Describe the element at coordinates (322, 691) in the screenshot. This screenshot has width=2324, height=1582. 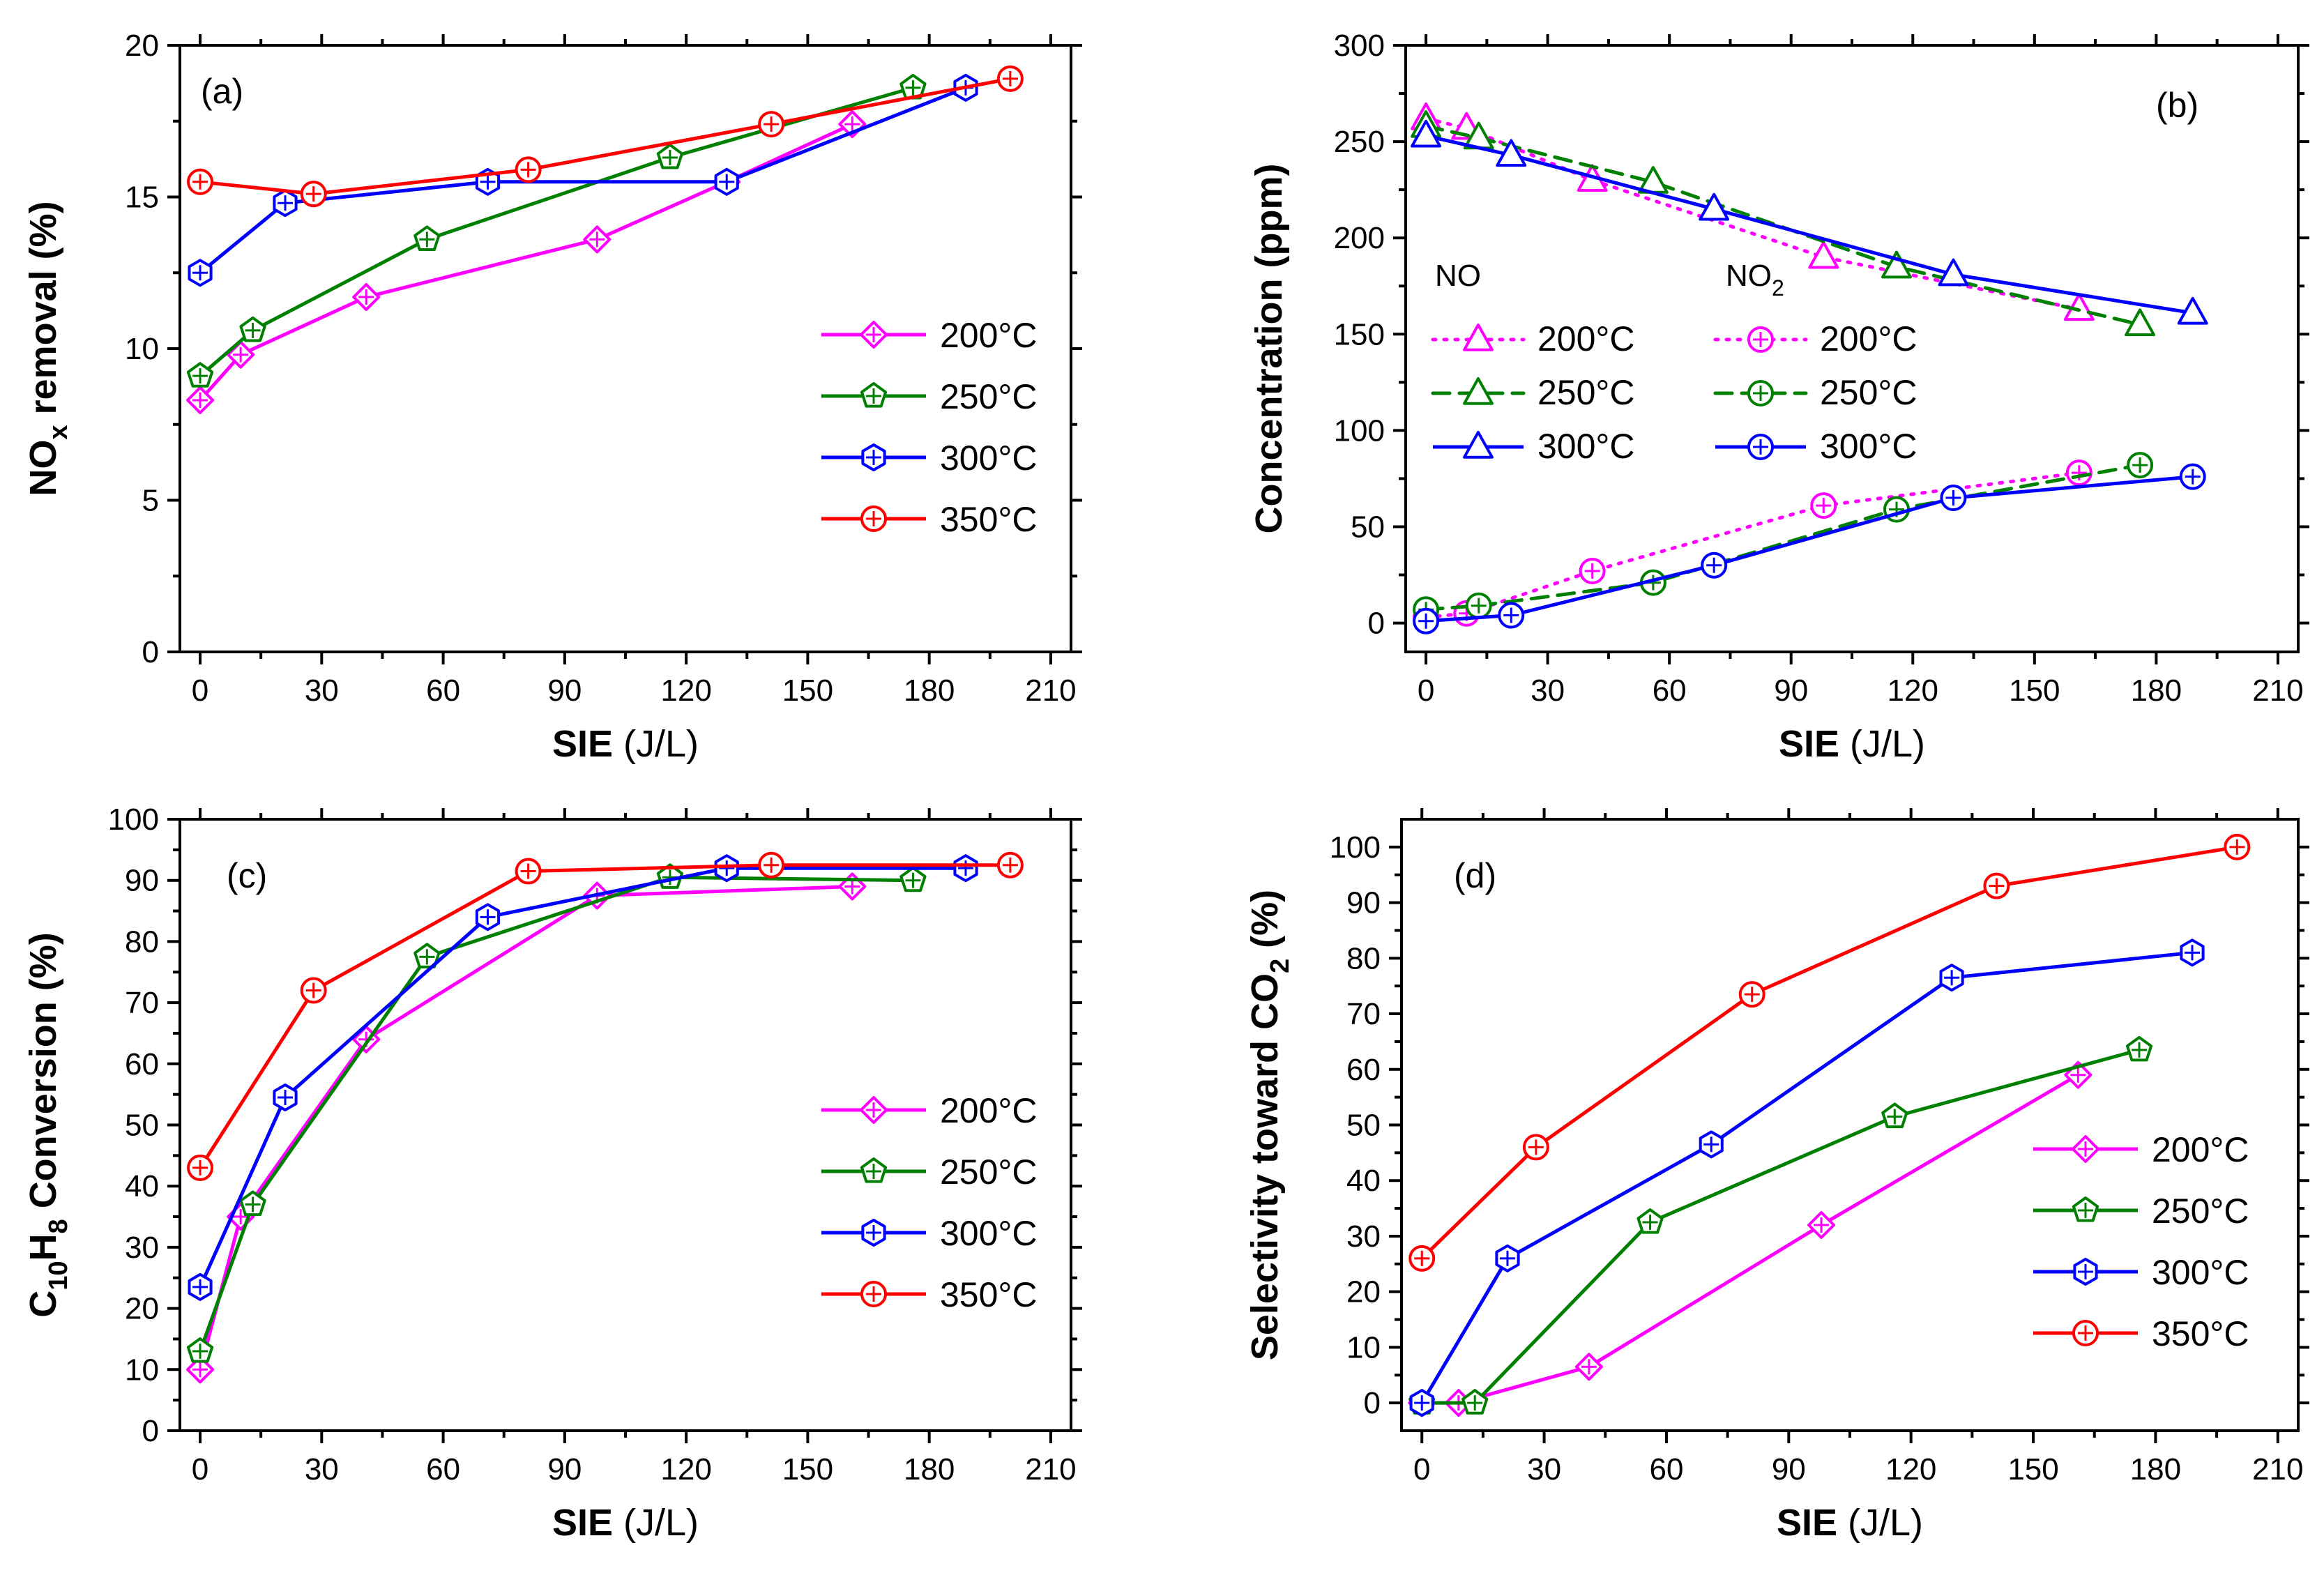
I see `x-tick-label: 30` at that location.